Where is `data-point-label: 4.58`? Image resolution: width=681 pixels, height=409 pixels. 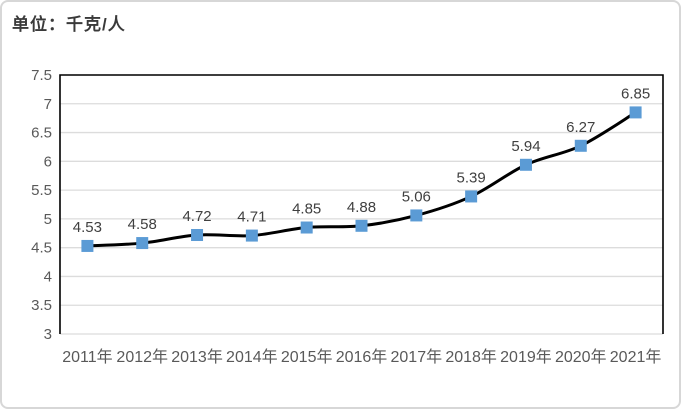 data-point-label: 4.58 is located at coordinates (142, 224).